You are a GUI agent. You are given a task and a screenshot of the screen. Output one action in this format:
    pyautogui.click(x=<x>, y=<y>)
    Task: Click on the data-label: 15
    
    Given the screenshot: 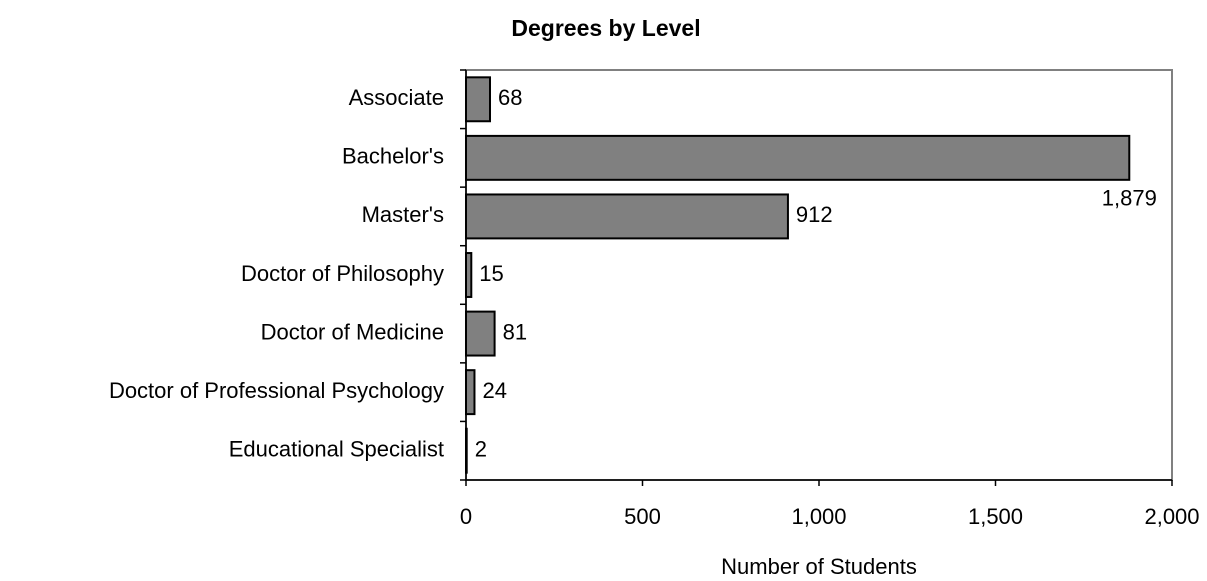 What is the action you would take?
    pyautogui.click(x=491, y=273)
    